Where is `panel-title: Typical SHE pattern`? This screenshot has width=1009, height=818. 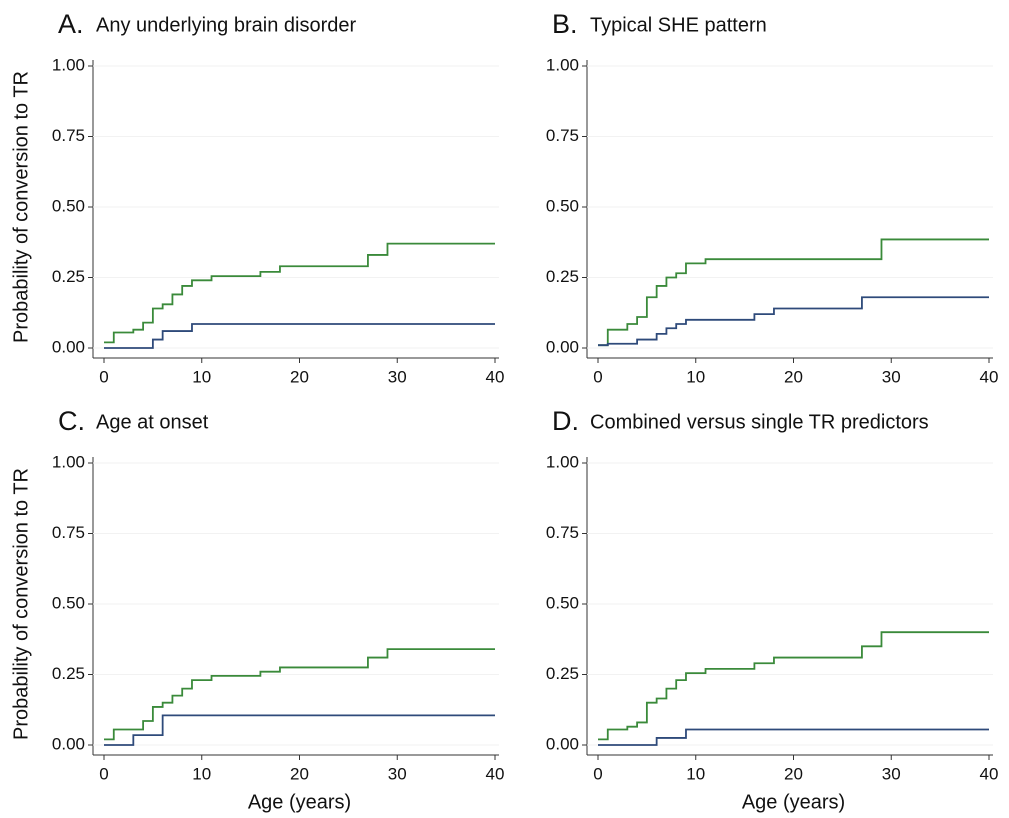 panel-title: Typical SHE pattern is located at coordinates (678, 25).